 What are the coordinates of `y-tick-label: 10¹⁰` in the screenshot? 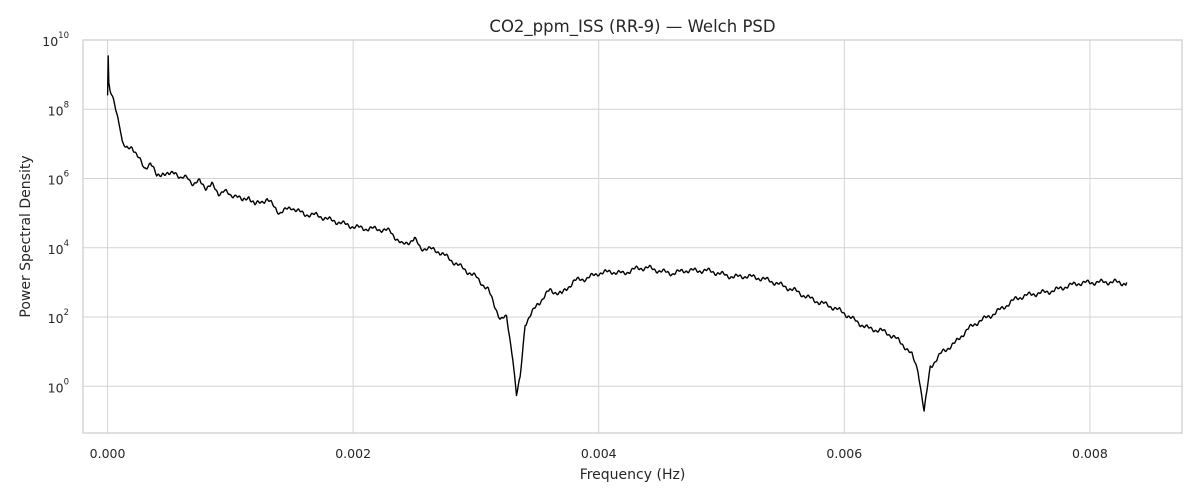 It's located at (55, 40).